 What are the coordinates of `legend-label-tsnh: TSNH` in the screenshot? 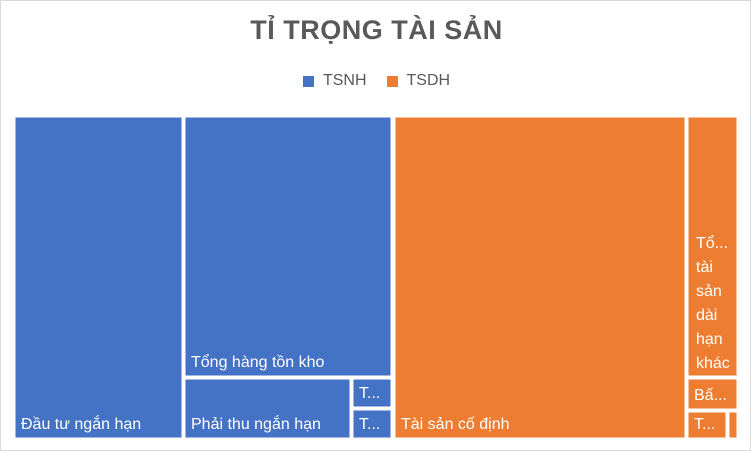 It's located at (344, 80).